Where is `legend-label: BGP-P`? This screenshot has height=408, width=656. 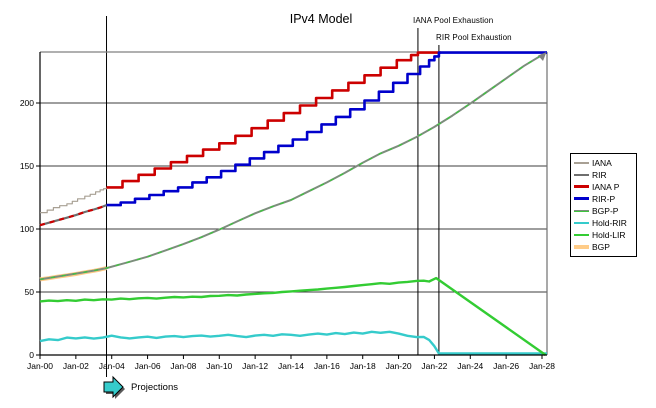 legend-label: BGP-P is located at coordinates (605, 211).